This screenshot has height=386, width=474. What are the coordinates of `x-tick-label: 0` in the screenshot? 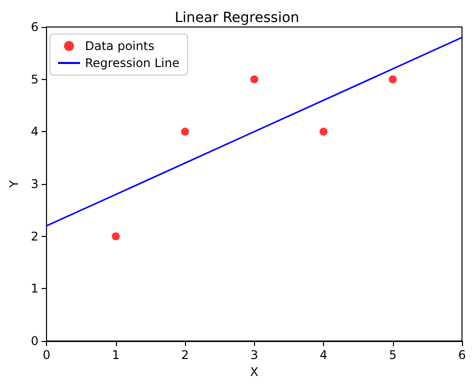 It's located at (46, 355).